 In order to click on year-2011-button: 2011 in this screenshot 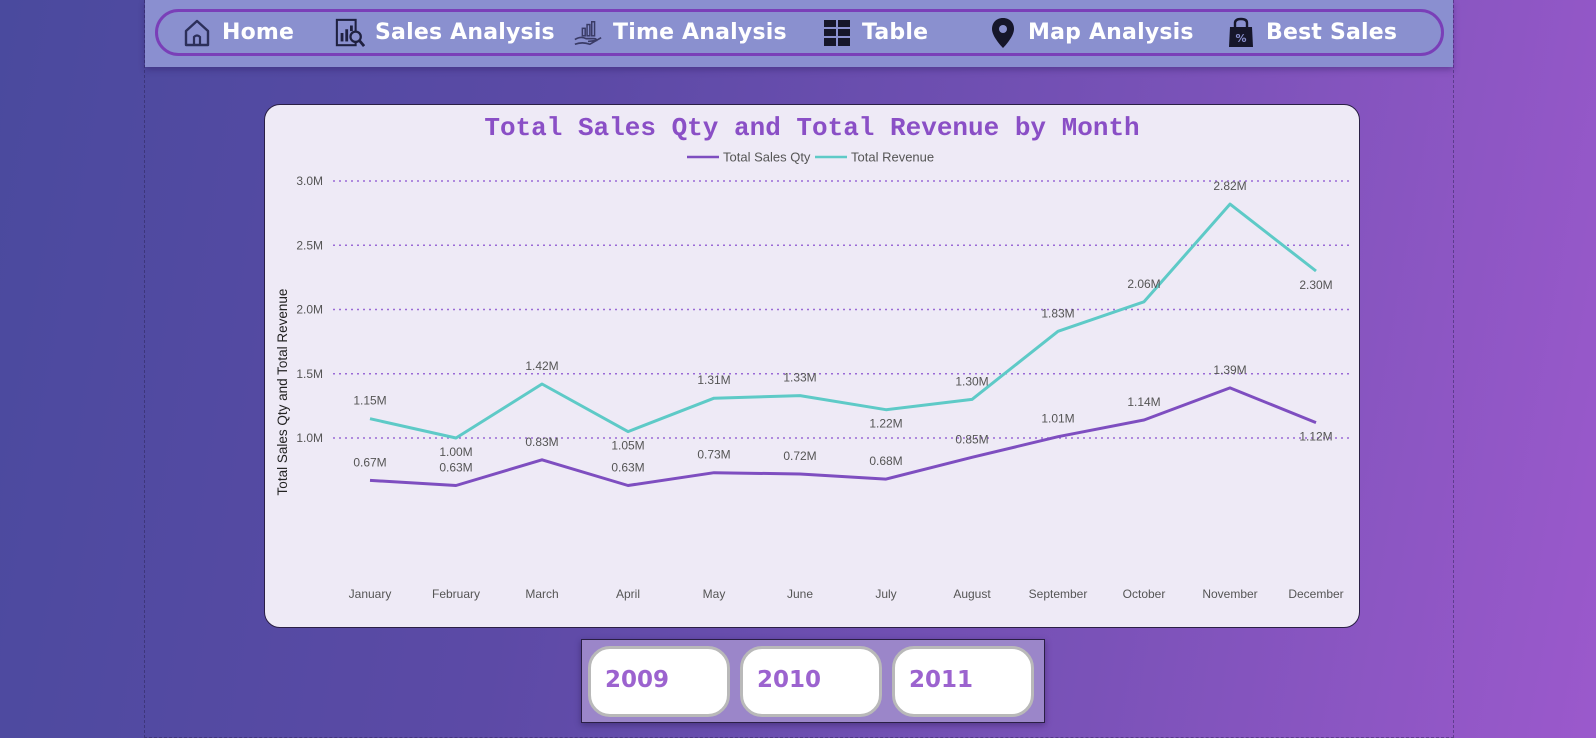, I will do `click(963, 681)`.